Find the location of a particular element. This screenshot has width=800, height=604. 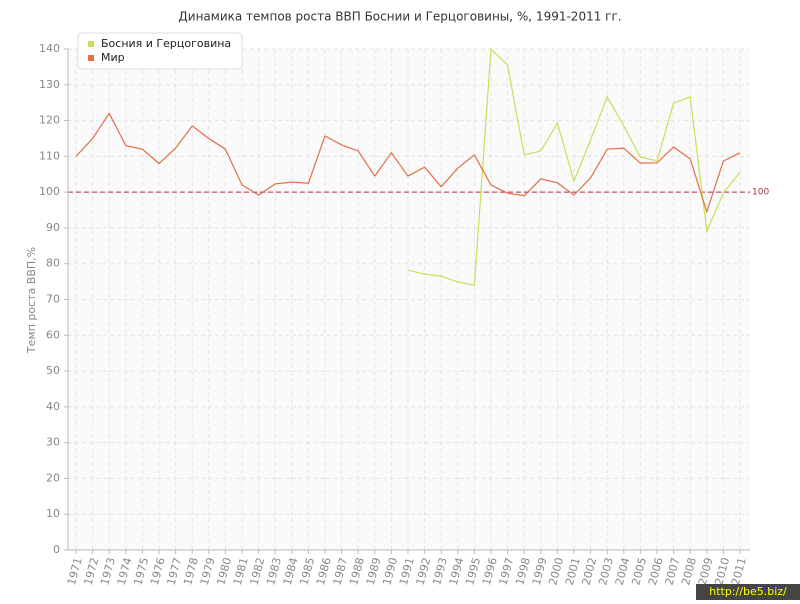

y-tick-label: 50 is located at coordinates (53, 370).